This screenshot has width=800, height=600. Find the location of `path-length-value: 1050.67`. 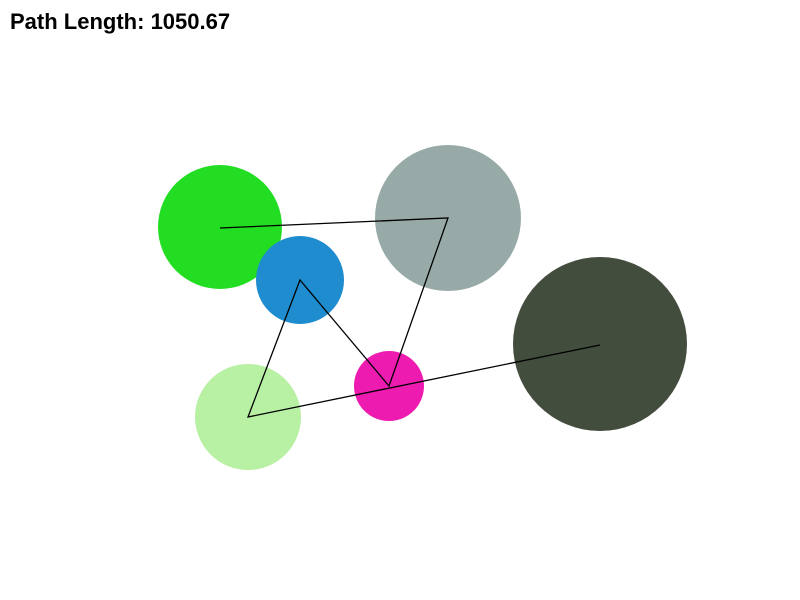

path-length-value: 1050.67 is located at coordinates (190, 21).